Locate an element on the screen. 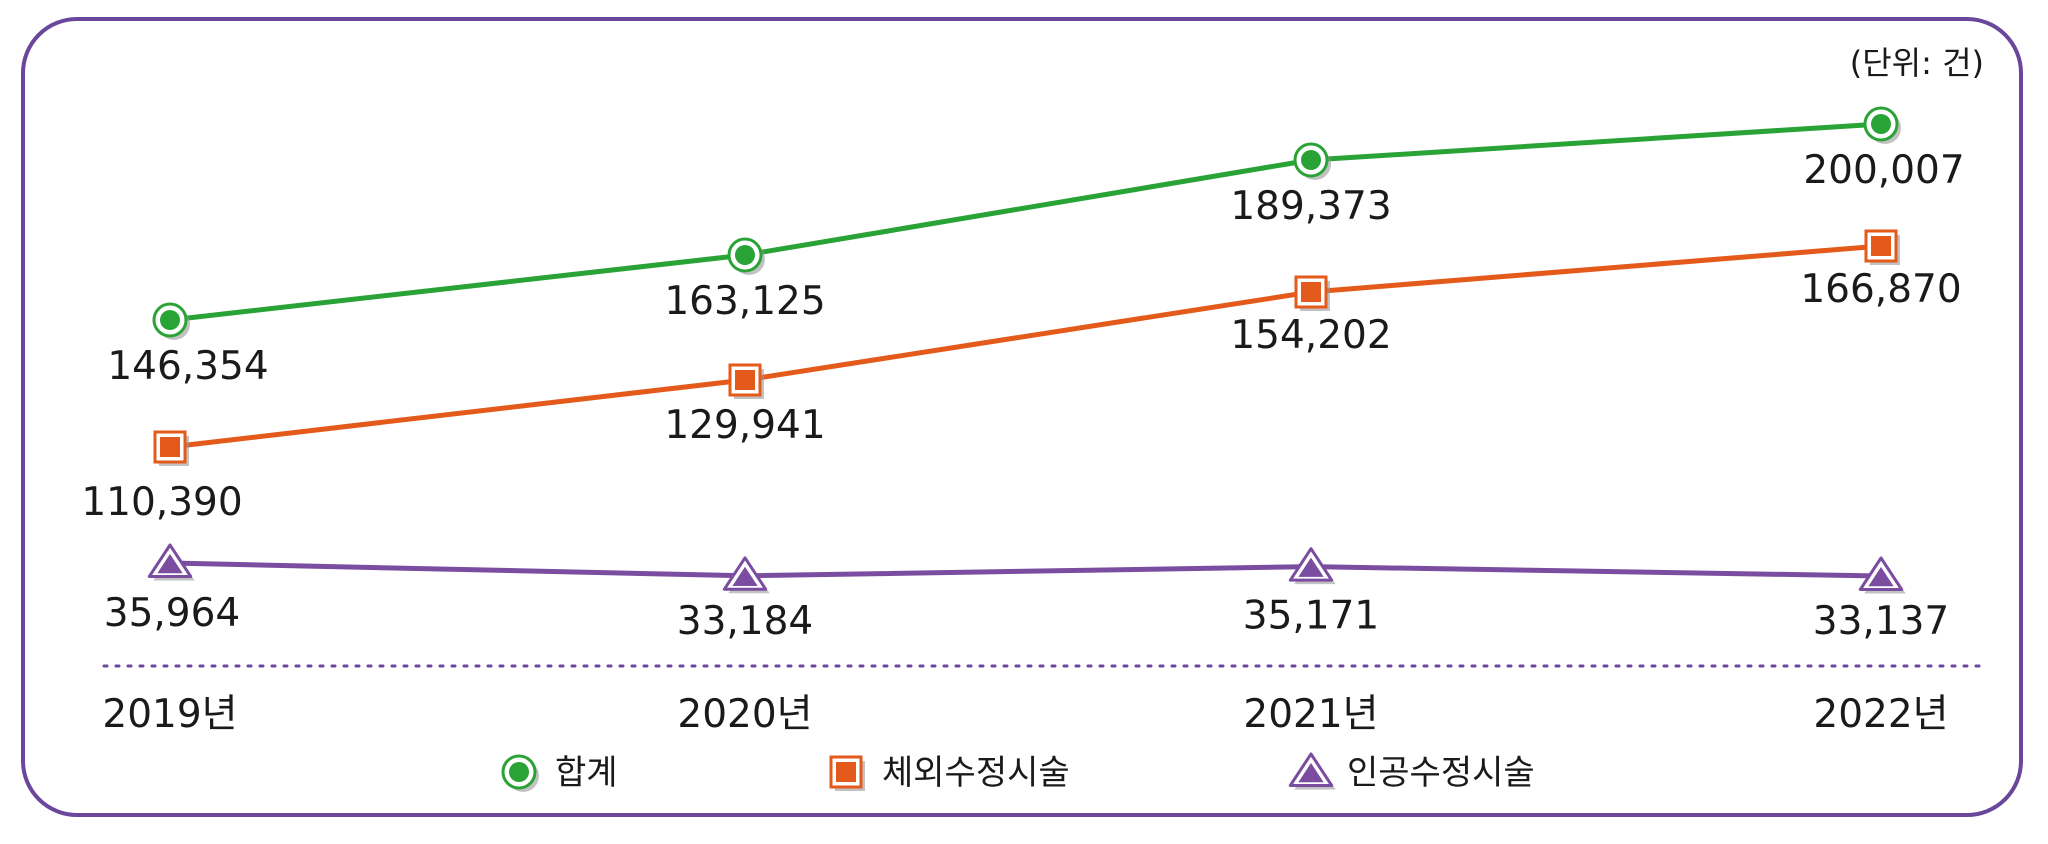  data-label: 166,870 is located at coordinates (1880, 289).